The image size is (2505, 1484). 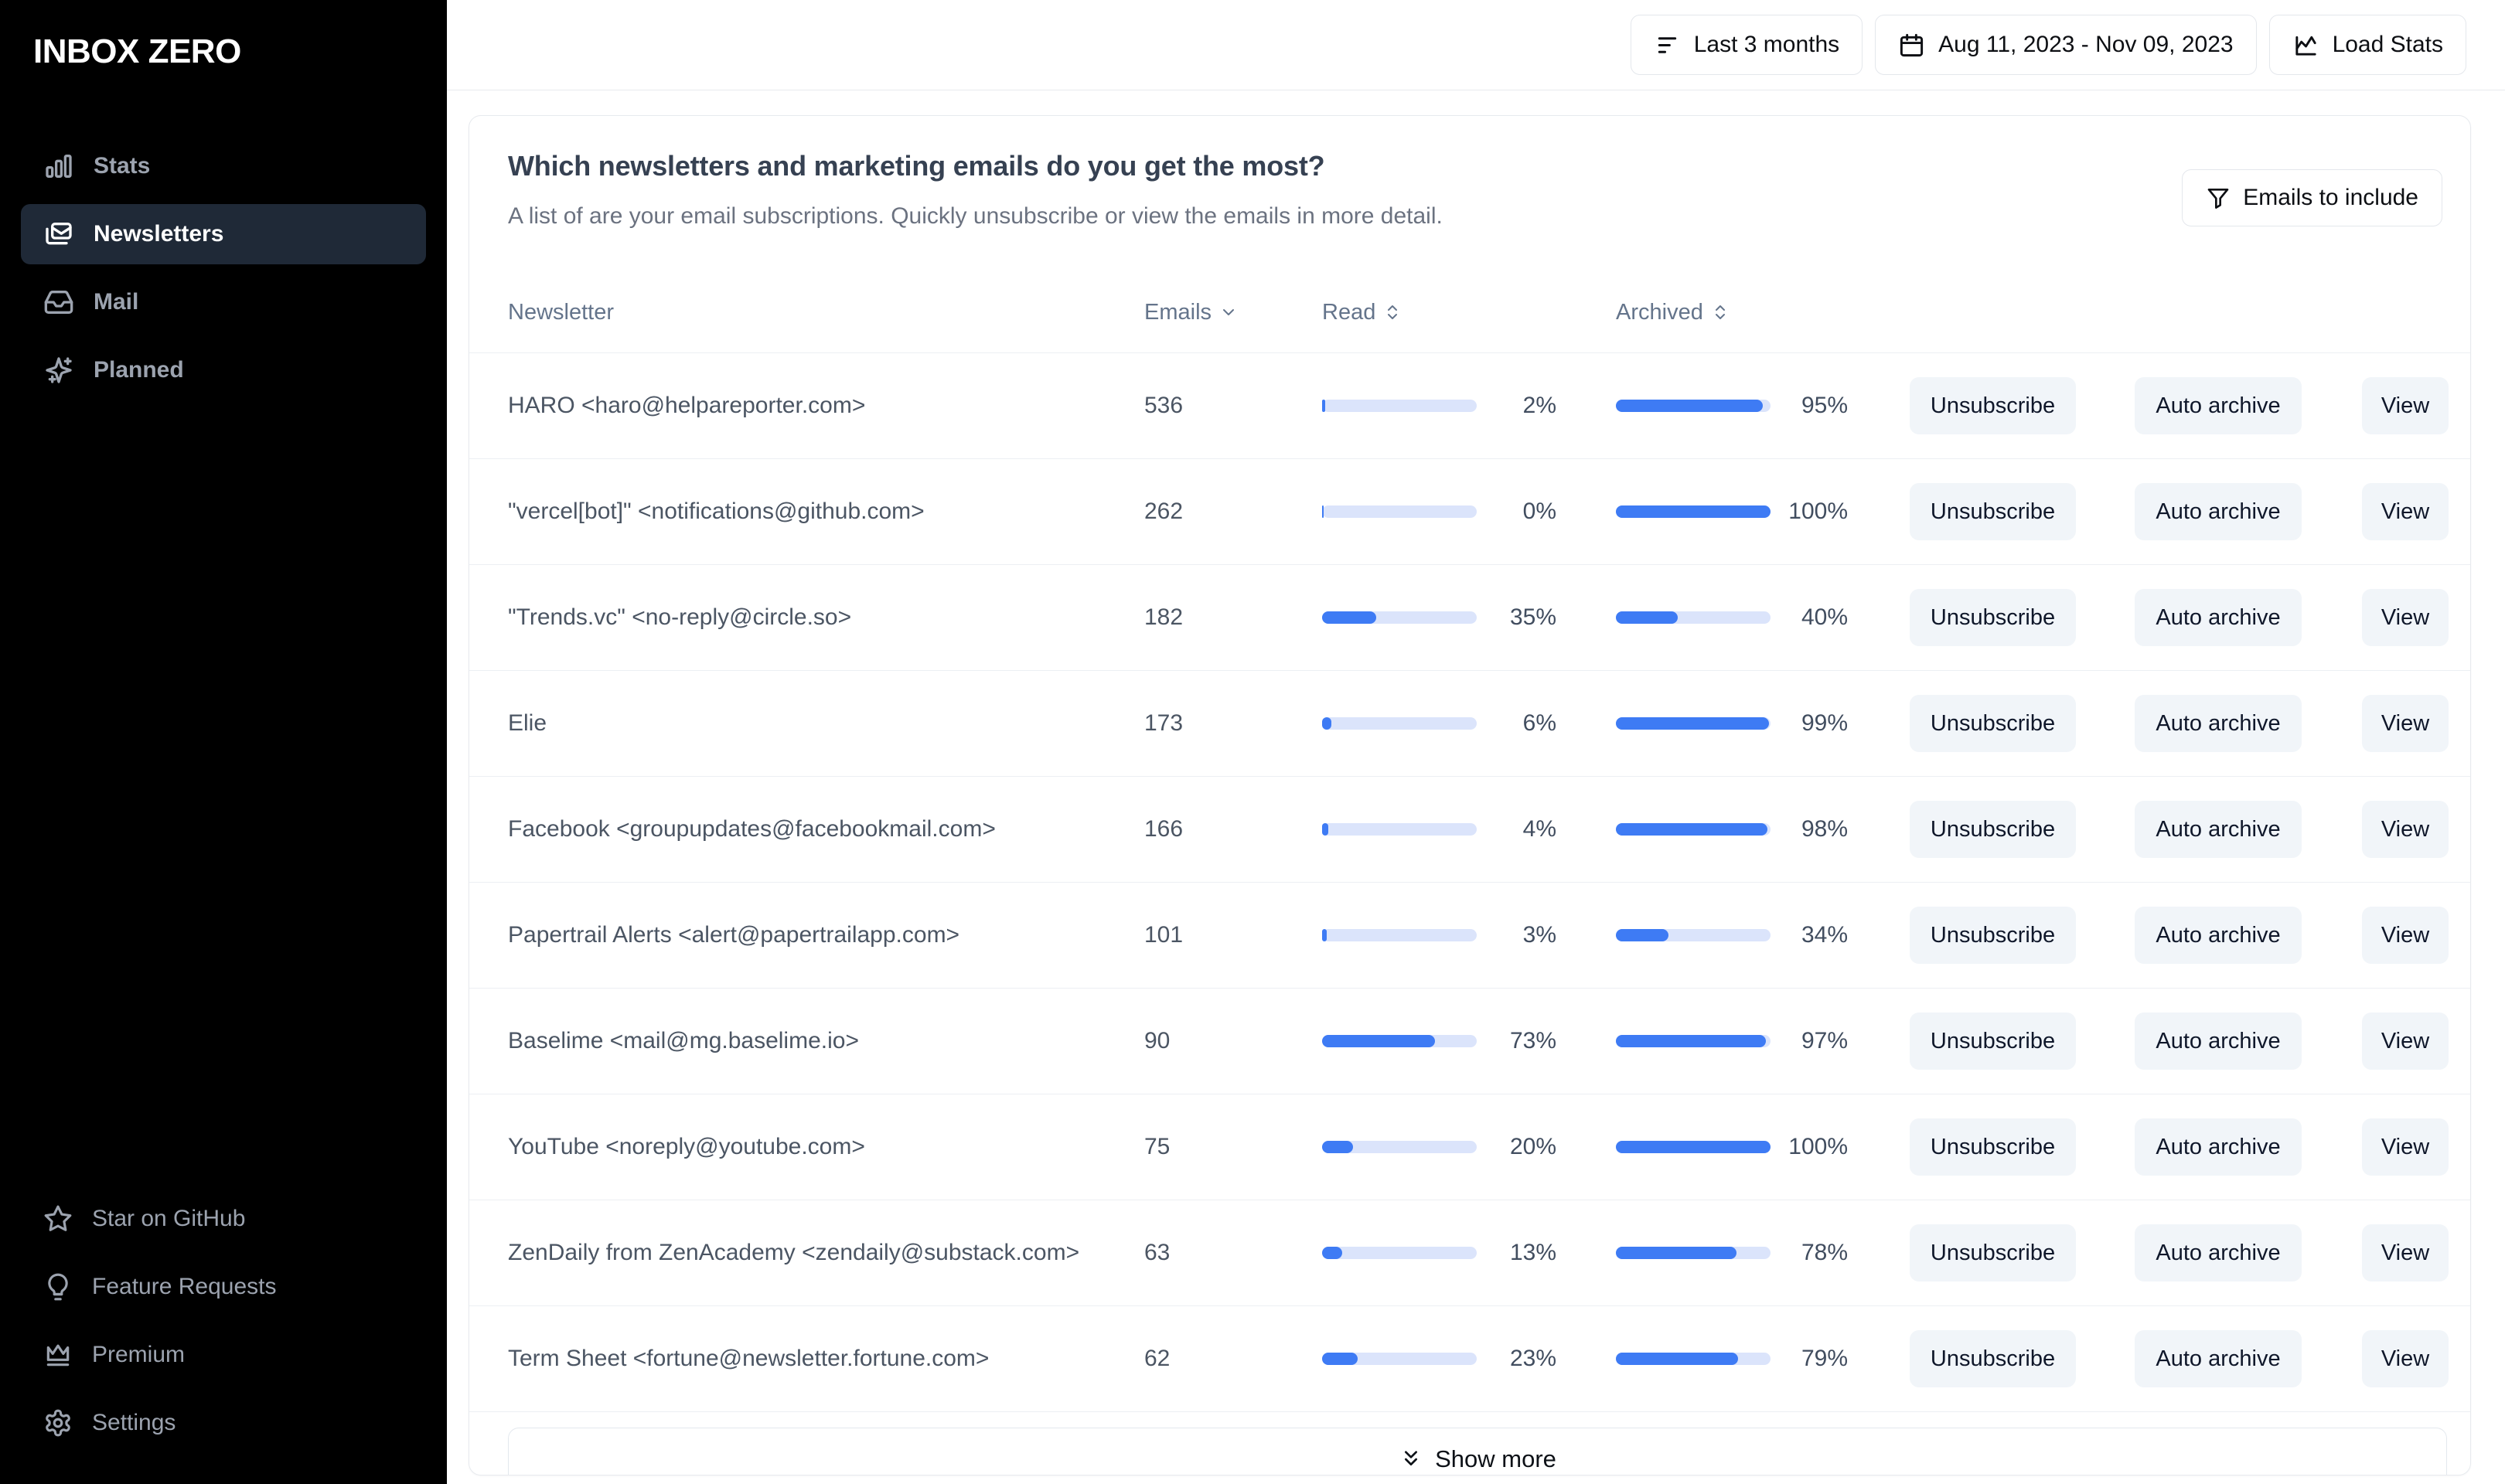 What do you see at coordinates (1164, 511) in the screenshot?
I see `email-count: 262` at bounding box center [1164, 511].